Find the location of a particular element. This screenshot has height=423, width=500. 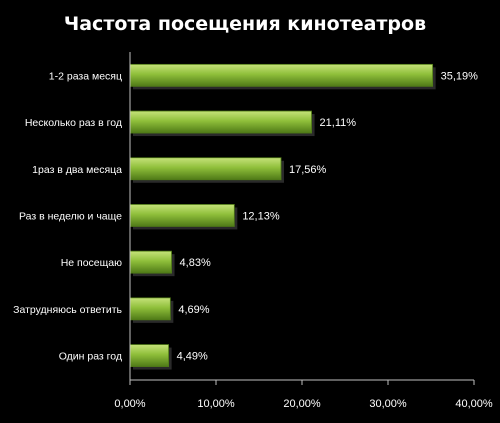

value-label: 4,49% is located at coordinates (192, 357).